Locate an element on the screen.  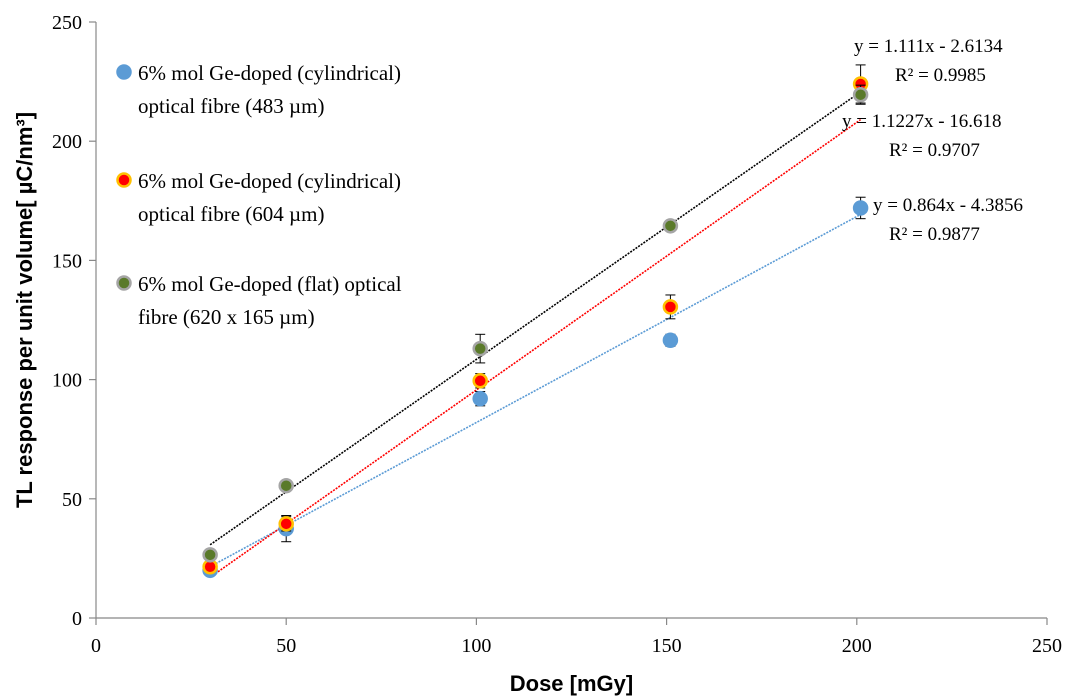
legend-label-series-2: optical fibre (604 µm) is located at coordinates (231, 214).